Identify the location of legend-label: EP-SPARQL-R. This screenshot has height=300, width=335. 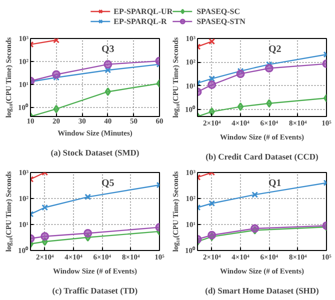
(140, 21).